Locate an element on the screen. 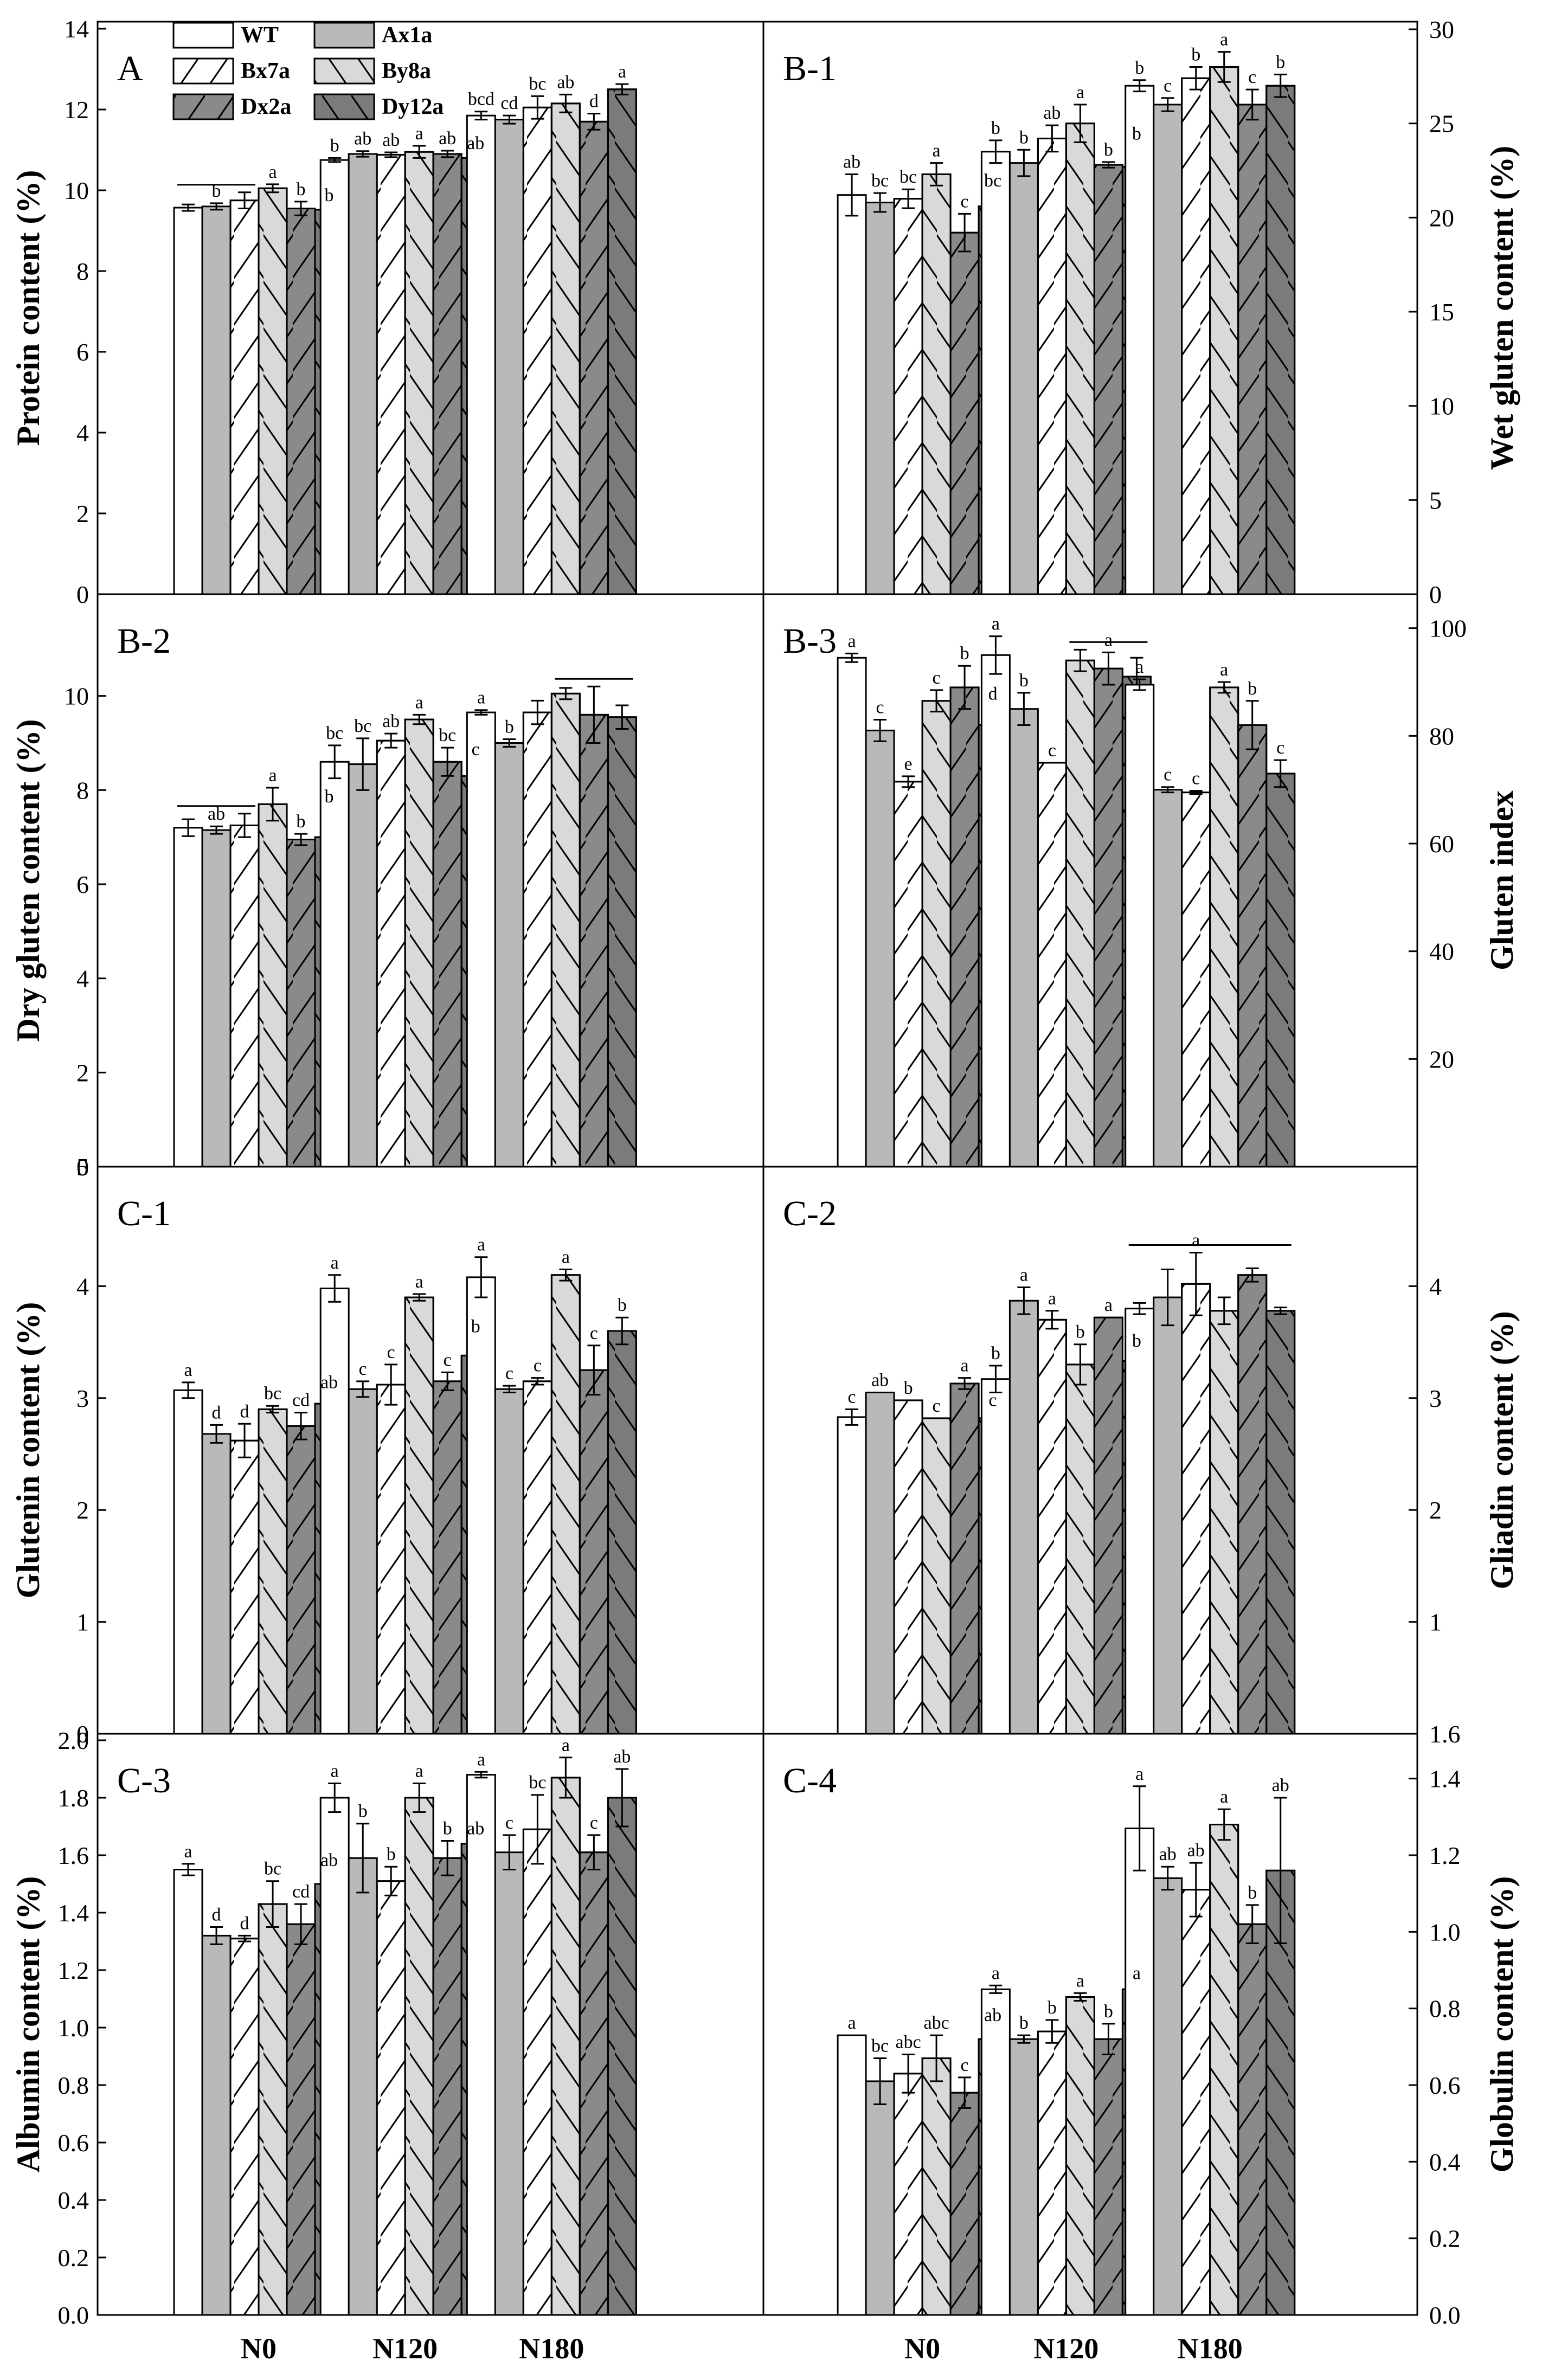  a-ytick-label-2: 4 is located at coordinates (83, 433).